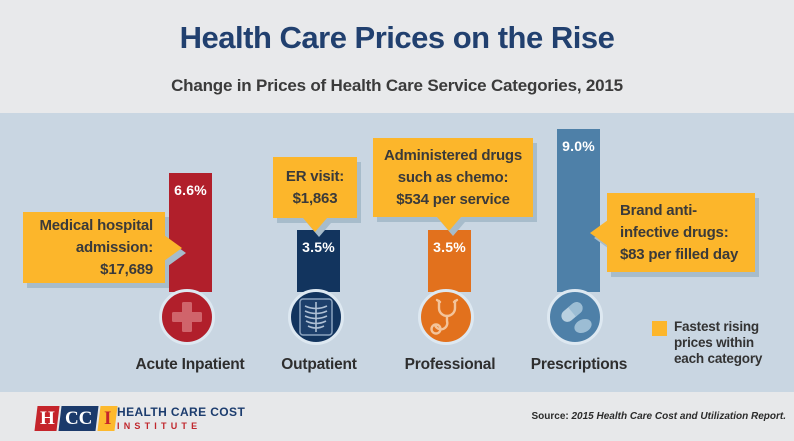 Image resolution: width=794 pixels, height=441 pixels. What do you see at coordinates (578, 210) in the screenshot?
I see `bar-prescriptions: 9.0%` at bounding box center [578, 210].